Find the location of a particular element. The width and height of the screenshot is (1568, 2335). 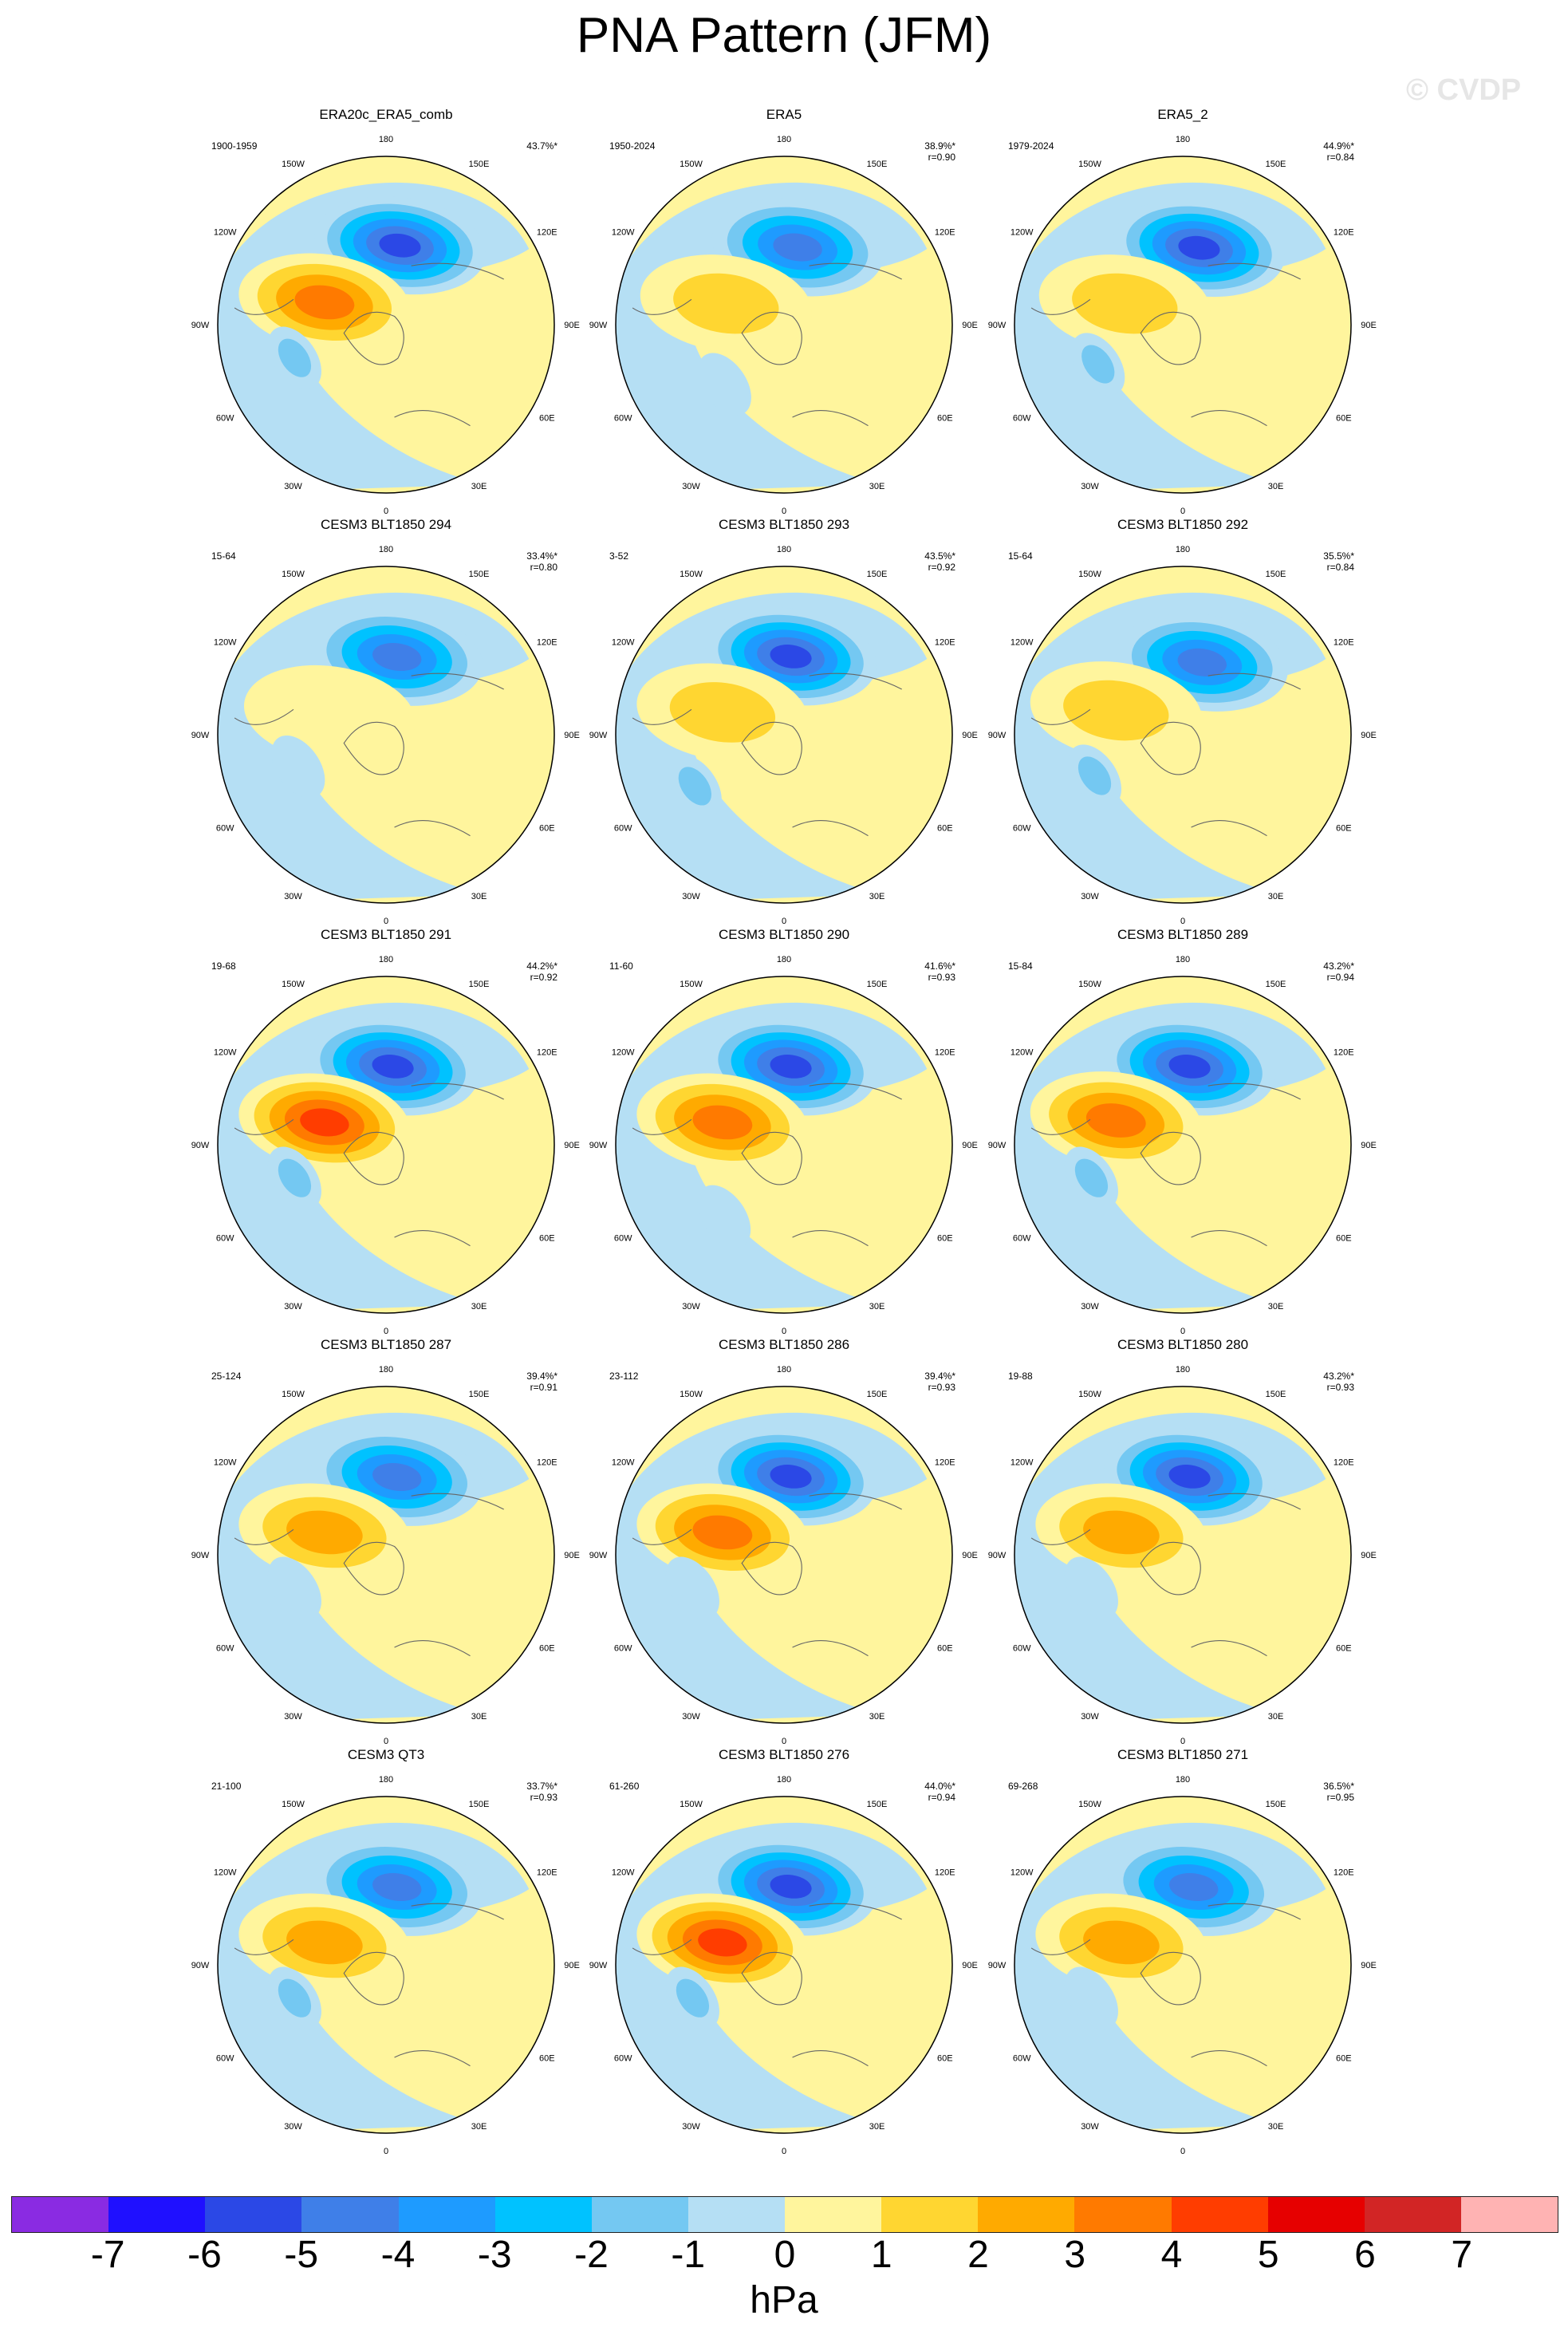

panel-correlation: r=0.91 is located at coordinates (544, 1387).